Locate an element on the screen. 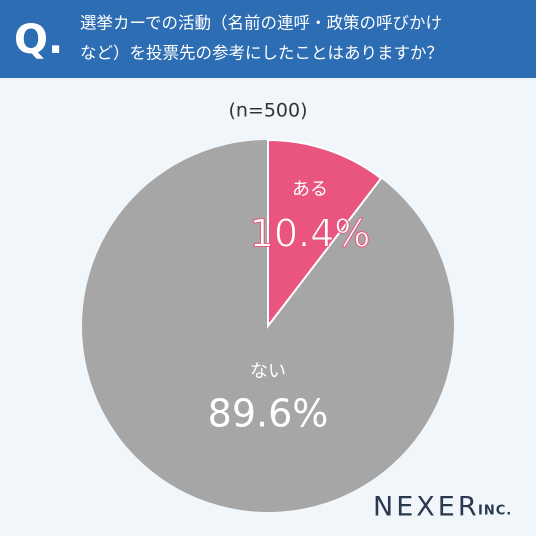  value-label: 10.4% is located at coordinates (310, 234).